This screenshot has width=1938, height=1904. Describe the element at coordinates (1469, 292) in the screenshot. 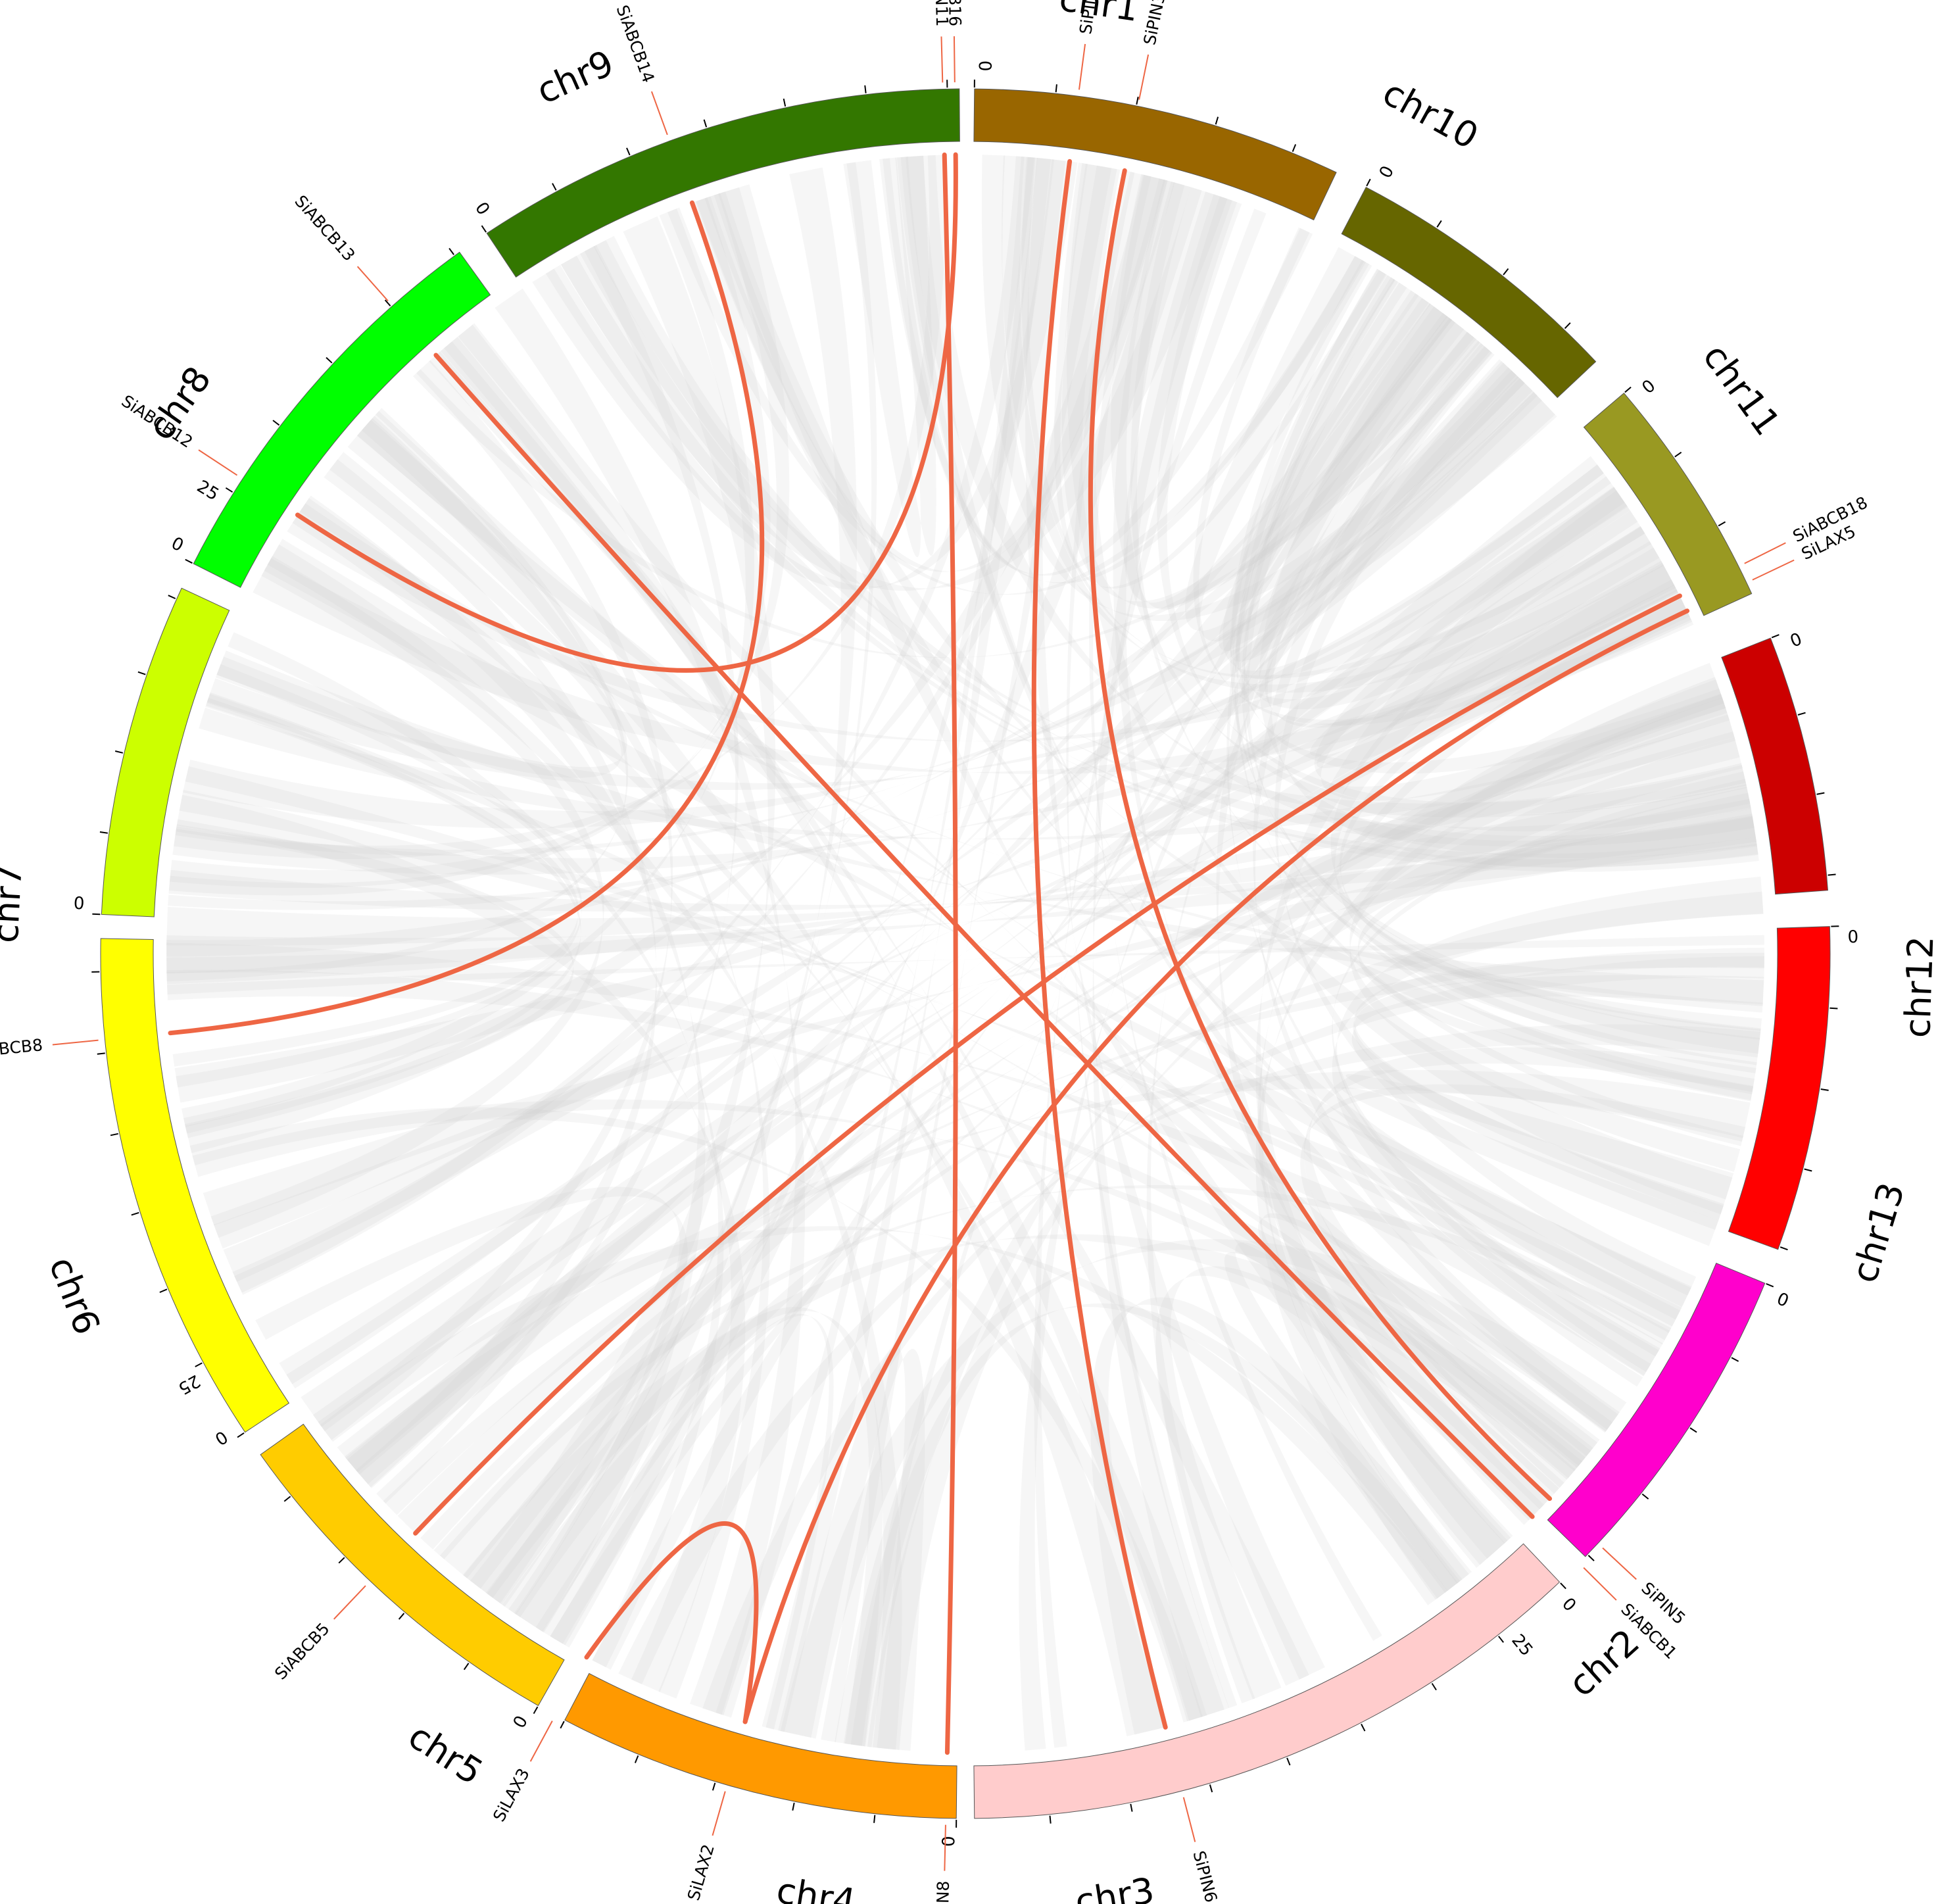

I see `chromosome-block-chr10` at that location.